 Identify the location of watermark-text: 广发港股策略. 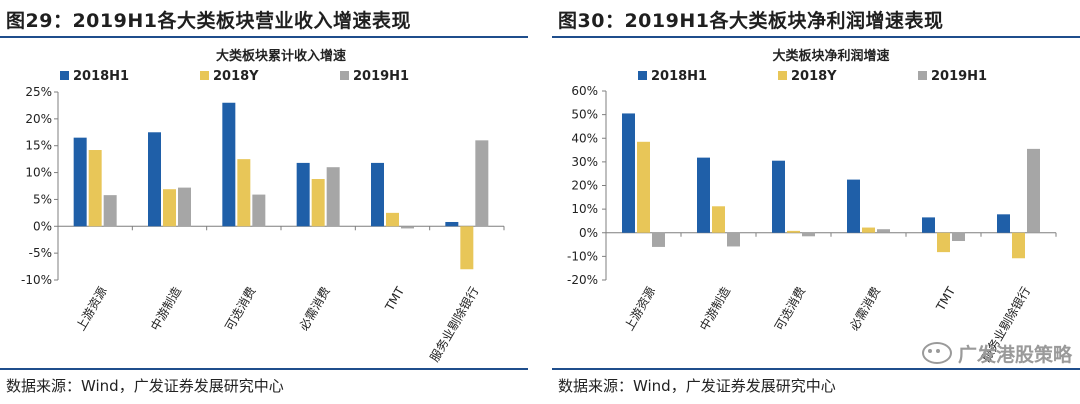
(1014, 355).